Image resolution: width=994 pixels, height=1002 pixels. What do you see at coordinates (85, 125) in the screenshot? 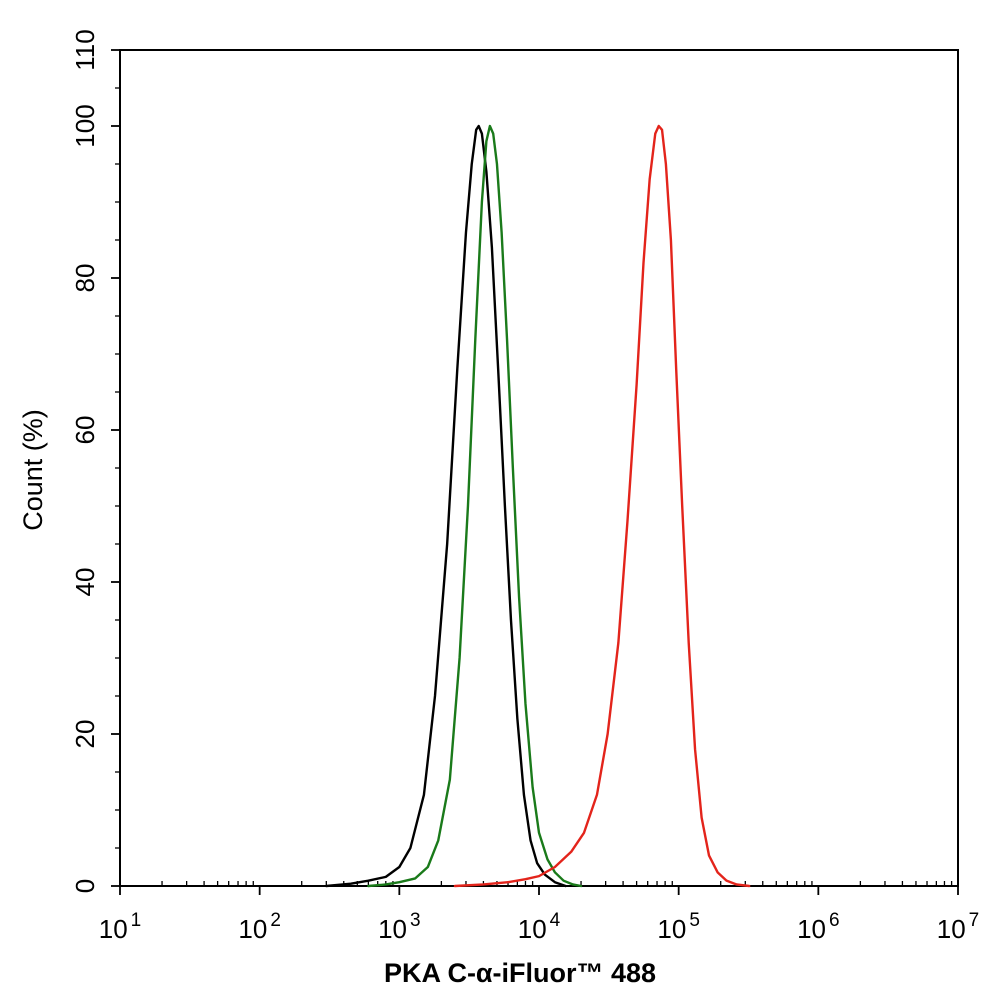
I see `y-tick-label: 100` at bounding box center [85, 125].